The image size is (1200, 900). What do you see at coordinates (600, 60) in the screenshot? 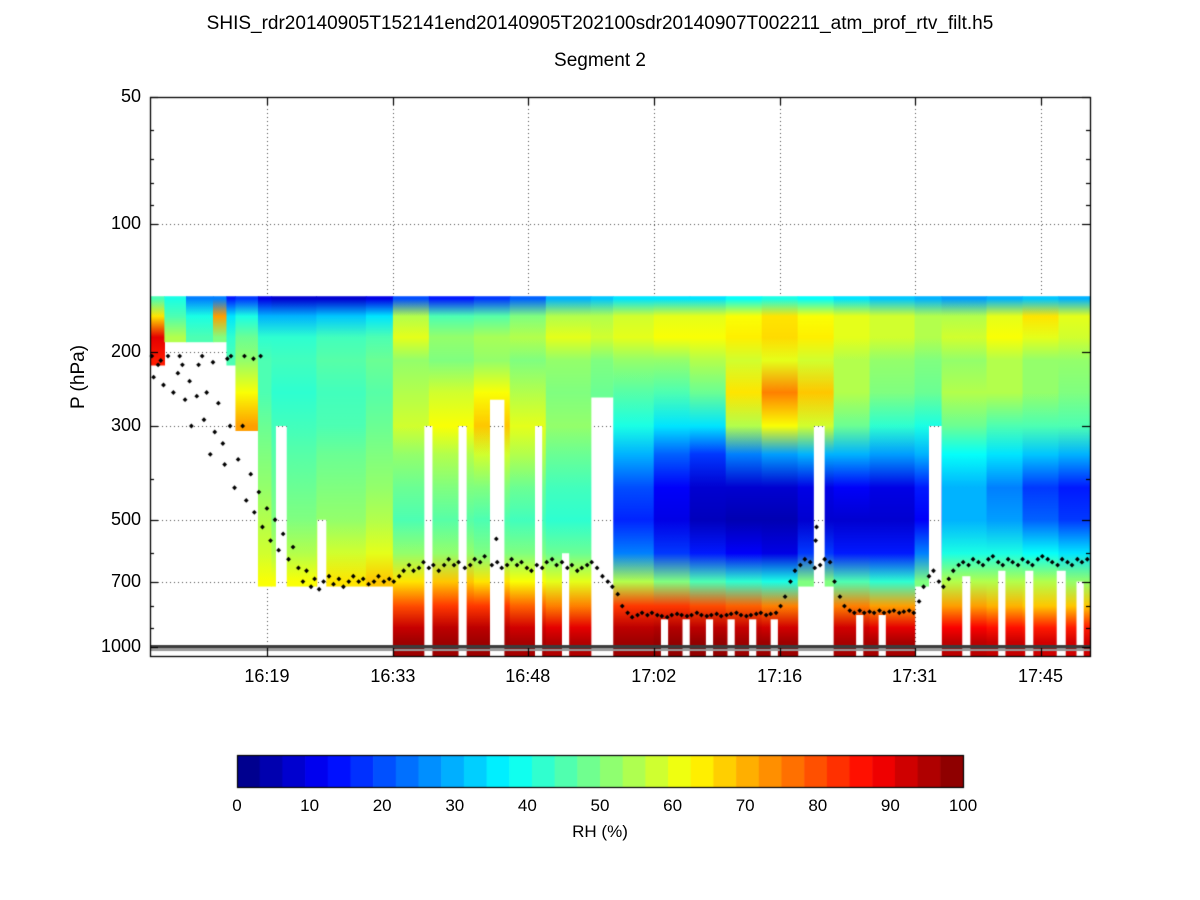
I see `chart-subtitle: Segment 2` at bounding box center [600, 60].